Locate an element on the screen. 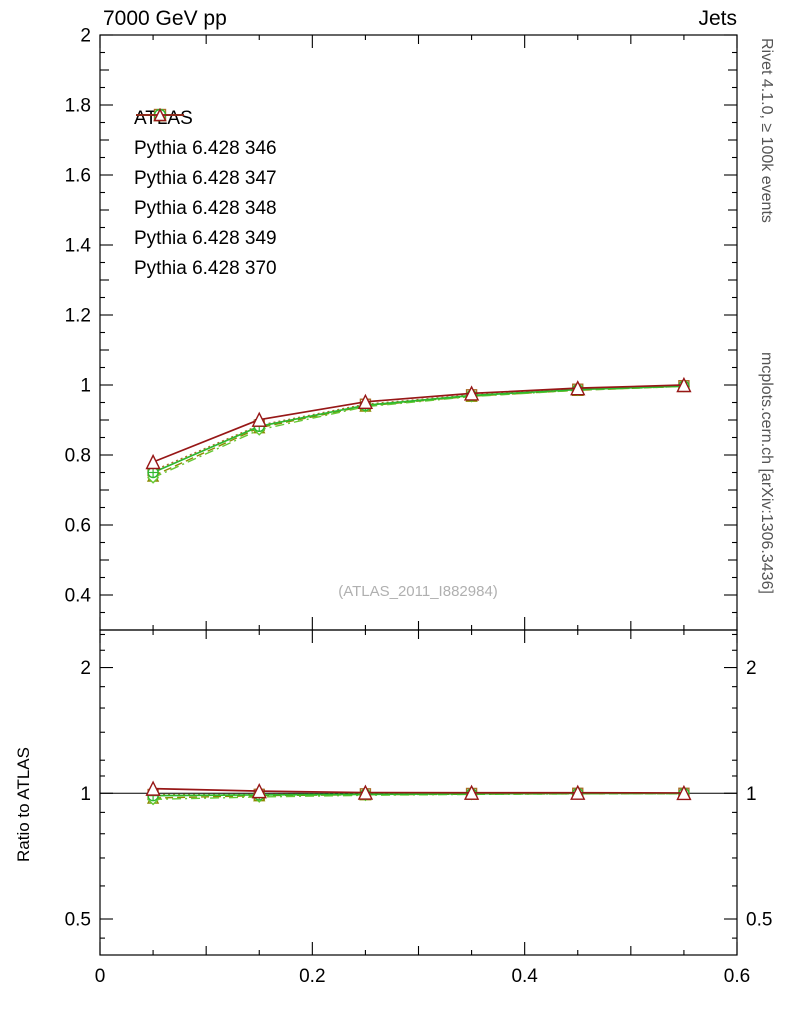 This screenshot has width=786, height=1024. legend-item-pythia-6-428-348: Pythia 6.428 348 is located at coordinates (205, 166).